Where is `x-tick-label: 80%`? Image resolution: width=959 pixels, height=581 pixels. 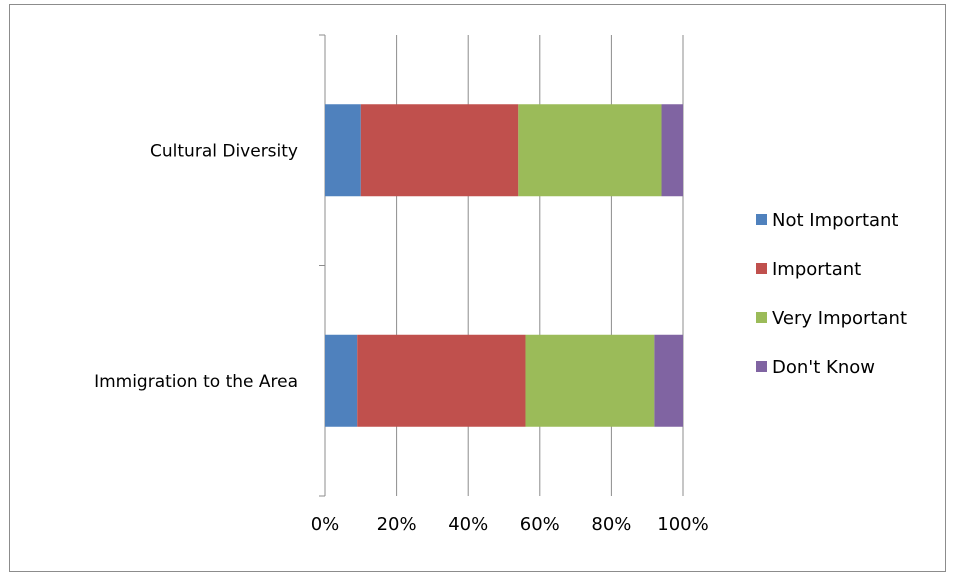
x-tick-label: 80% is located at coordinates (611, 524).